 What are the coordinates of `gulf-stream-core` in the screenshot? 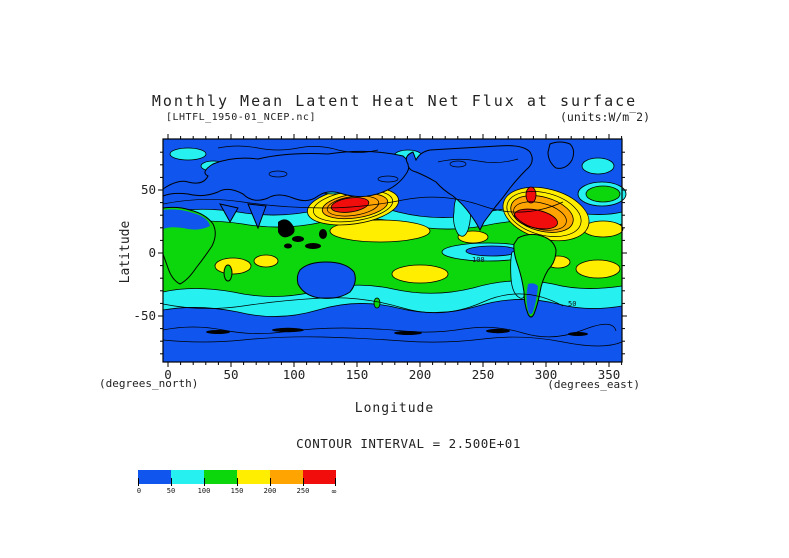 It's located at (546, 214).